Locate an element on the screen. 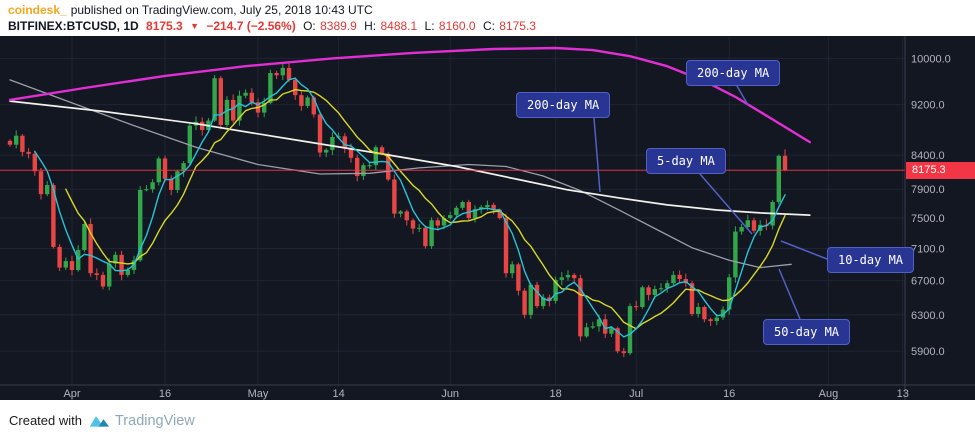 This screenshot has width=975, height=441. symbol-label: BITFINEX:BTCUSD, 1D is located at coordinates (73, 26).